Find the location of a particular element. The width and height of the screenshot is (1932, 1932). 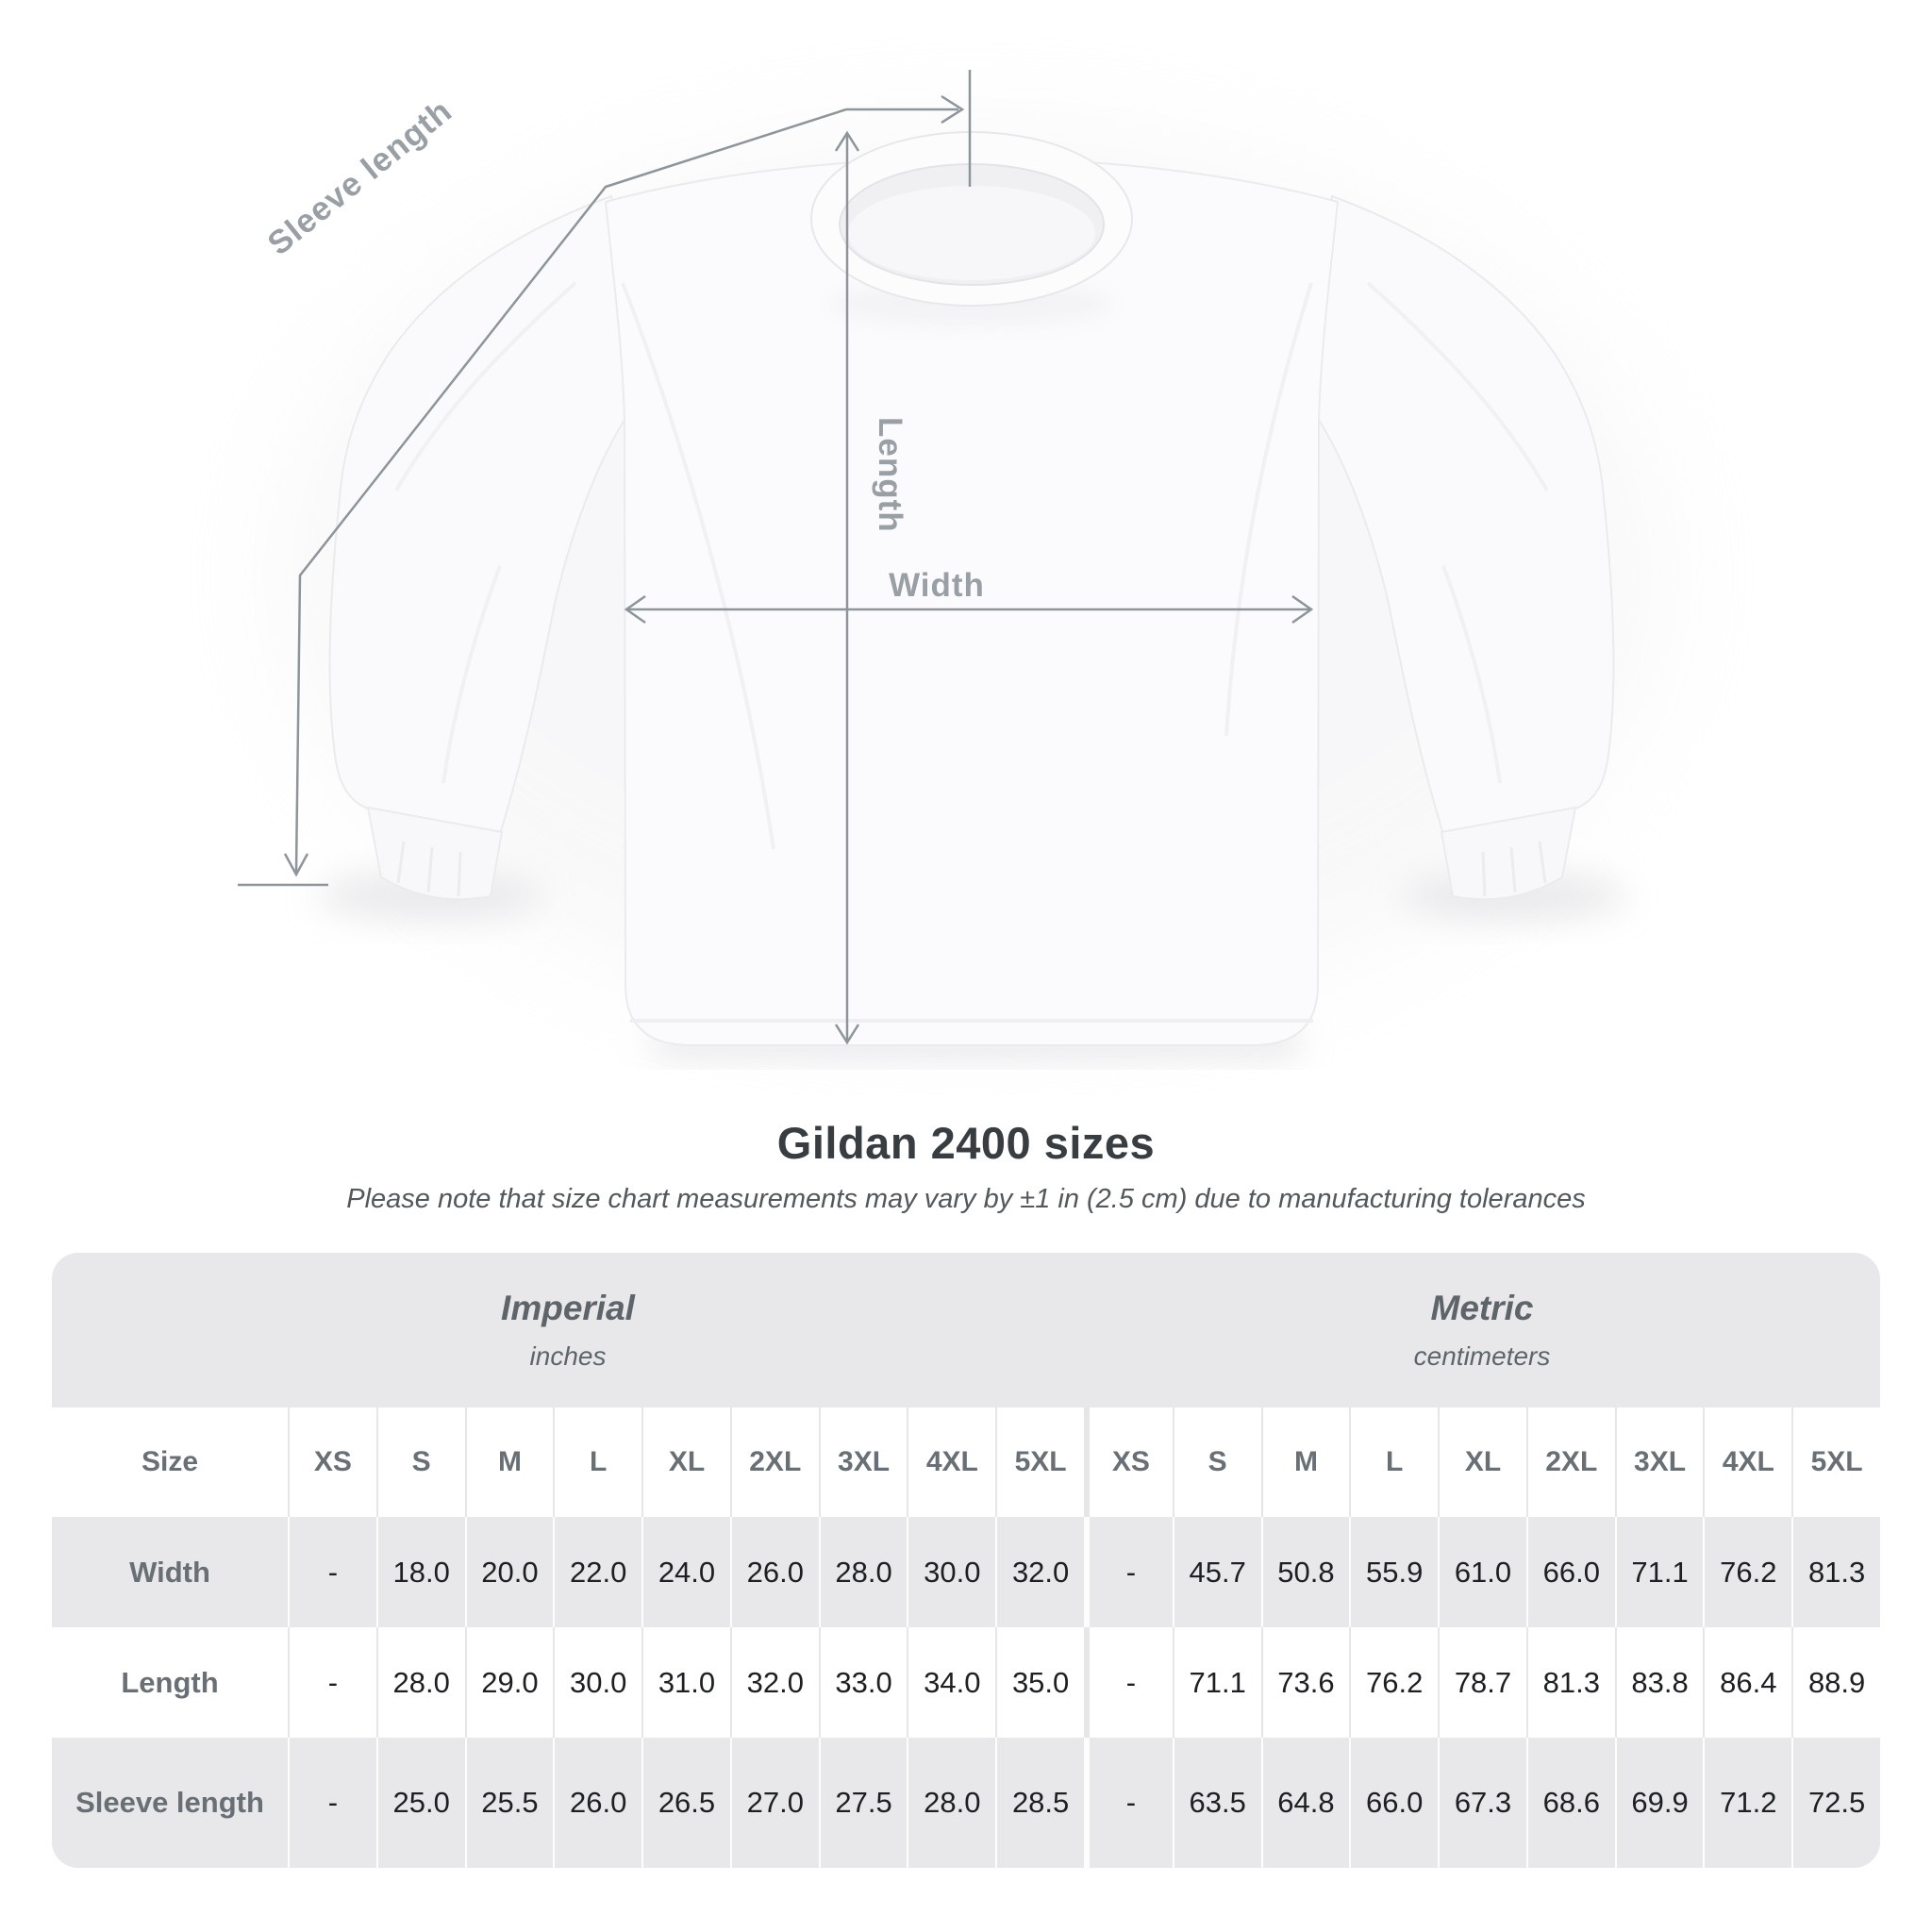

shirt-left-sleeve is located at coordinates (478, 547).